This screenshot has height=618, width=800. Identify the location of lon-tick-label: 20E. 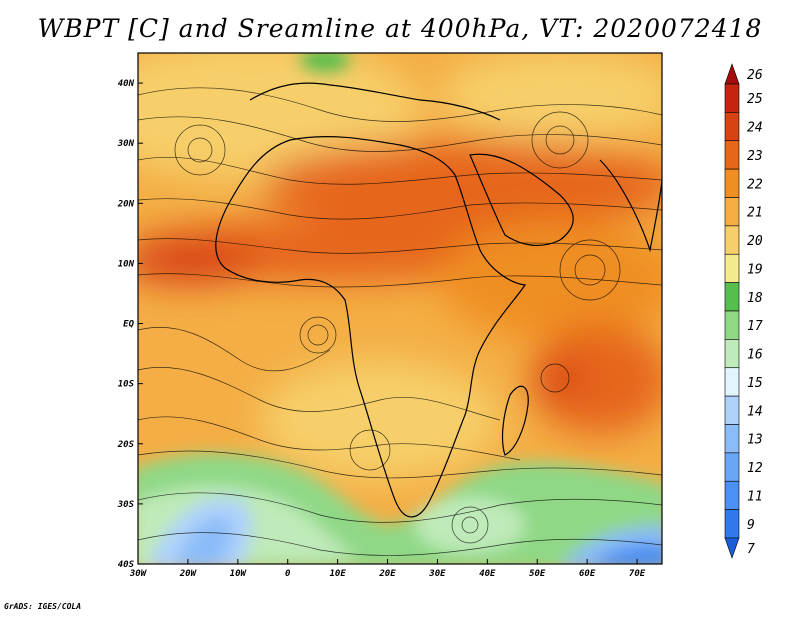
(387, 574).